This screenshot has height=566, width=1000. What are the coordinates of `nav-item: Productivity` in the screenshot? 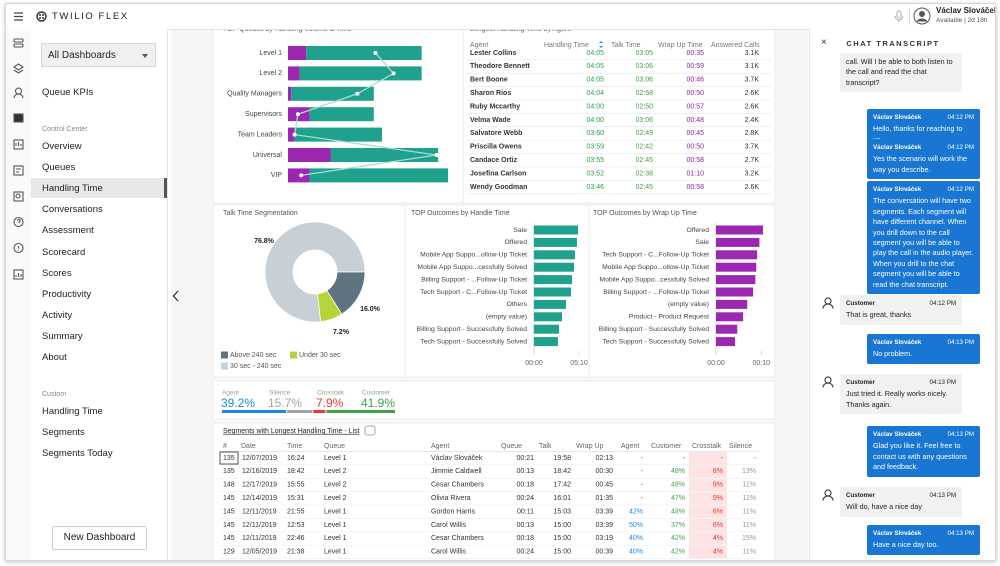 It's located at (67, 294).